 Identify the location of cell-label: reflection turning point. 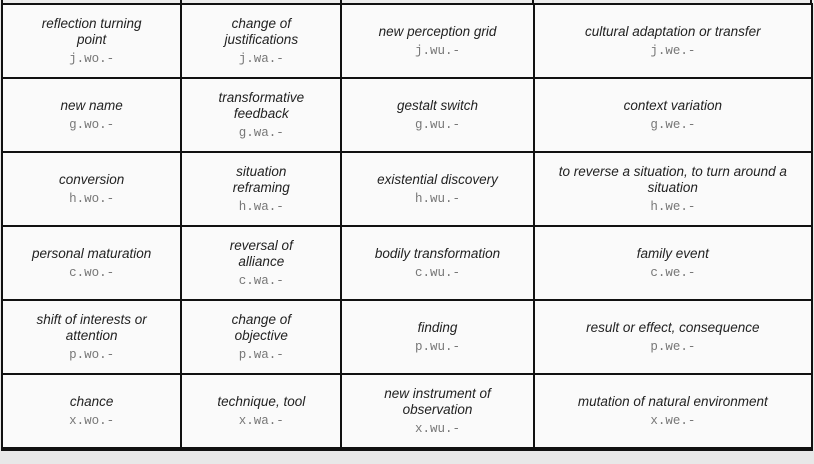
(91, 31).